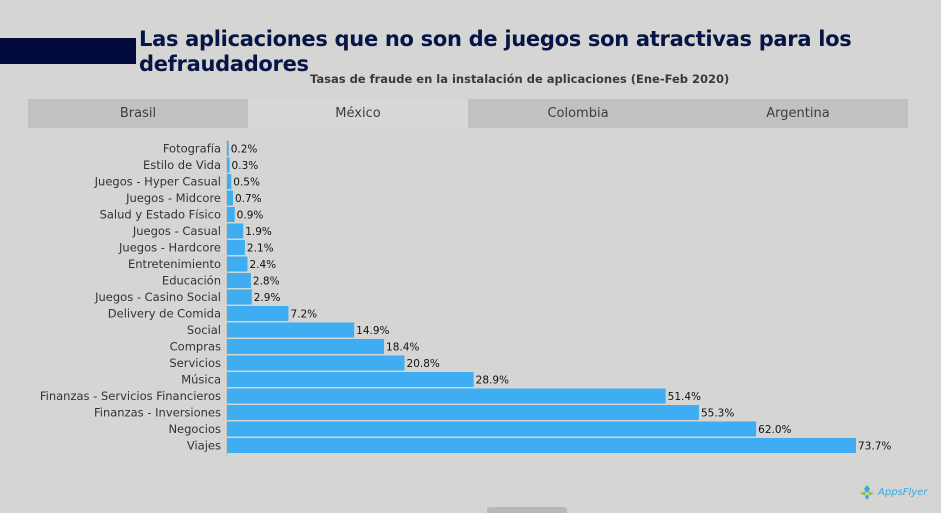 The image size is (941, 513). Describe the element at coordinates (195, 347) in the screenshot. I see `category-label: Compras` at that location.